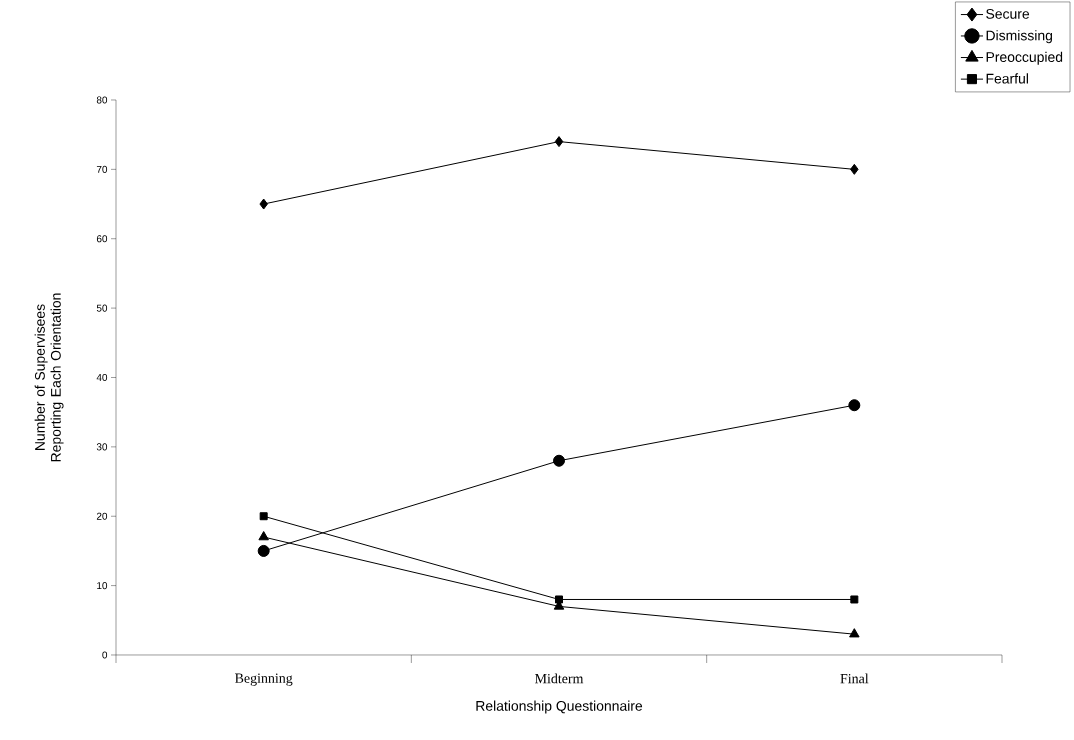  I want to click on y-tick-label: 0, so click(105, 655).